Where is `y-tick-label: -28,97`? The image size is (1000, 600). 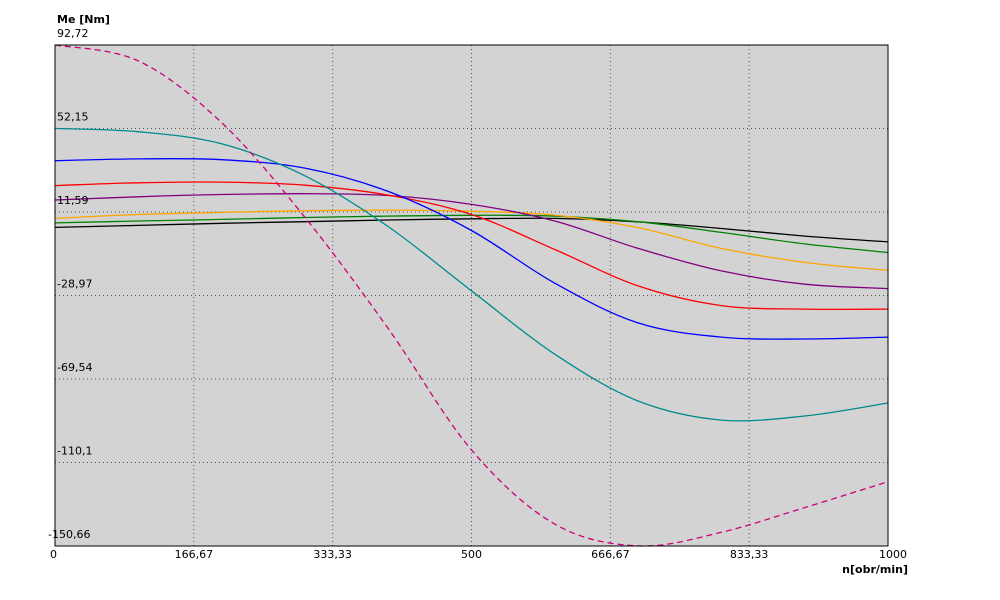
y-tick-label: -28,97 is located at coordinates (74, 284).